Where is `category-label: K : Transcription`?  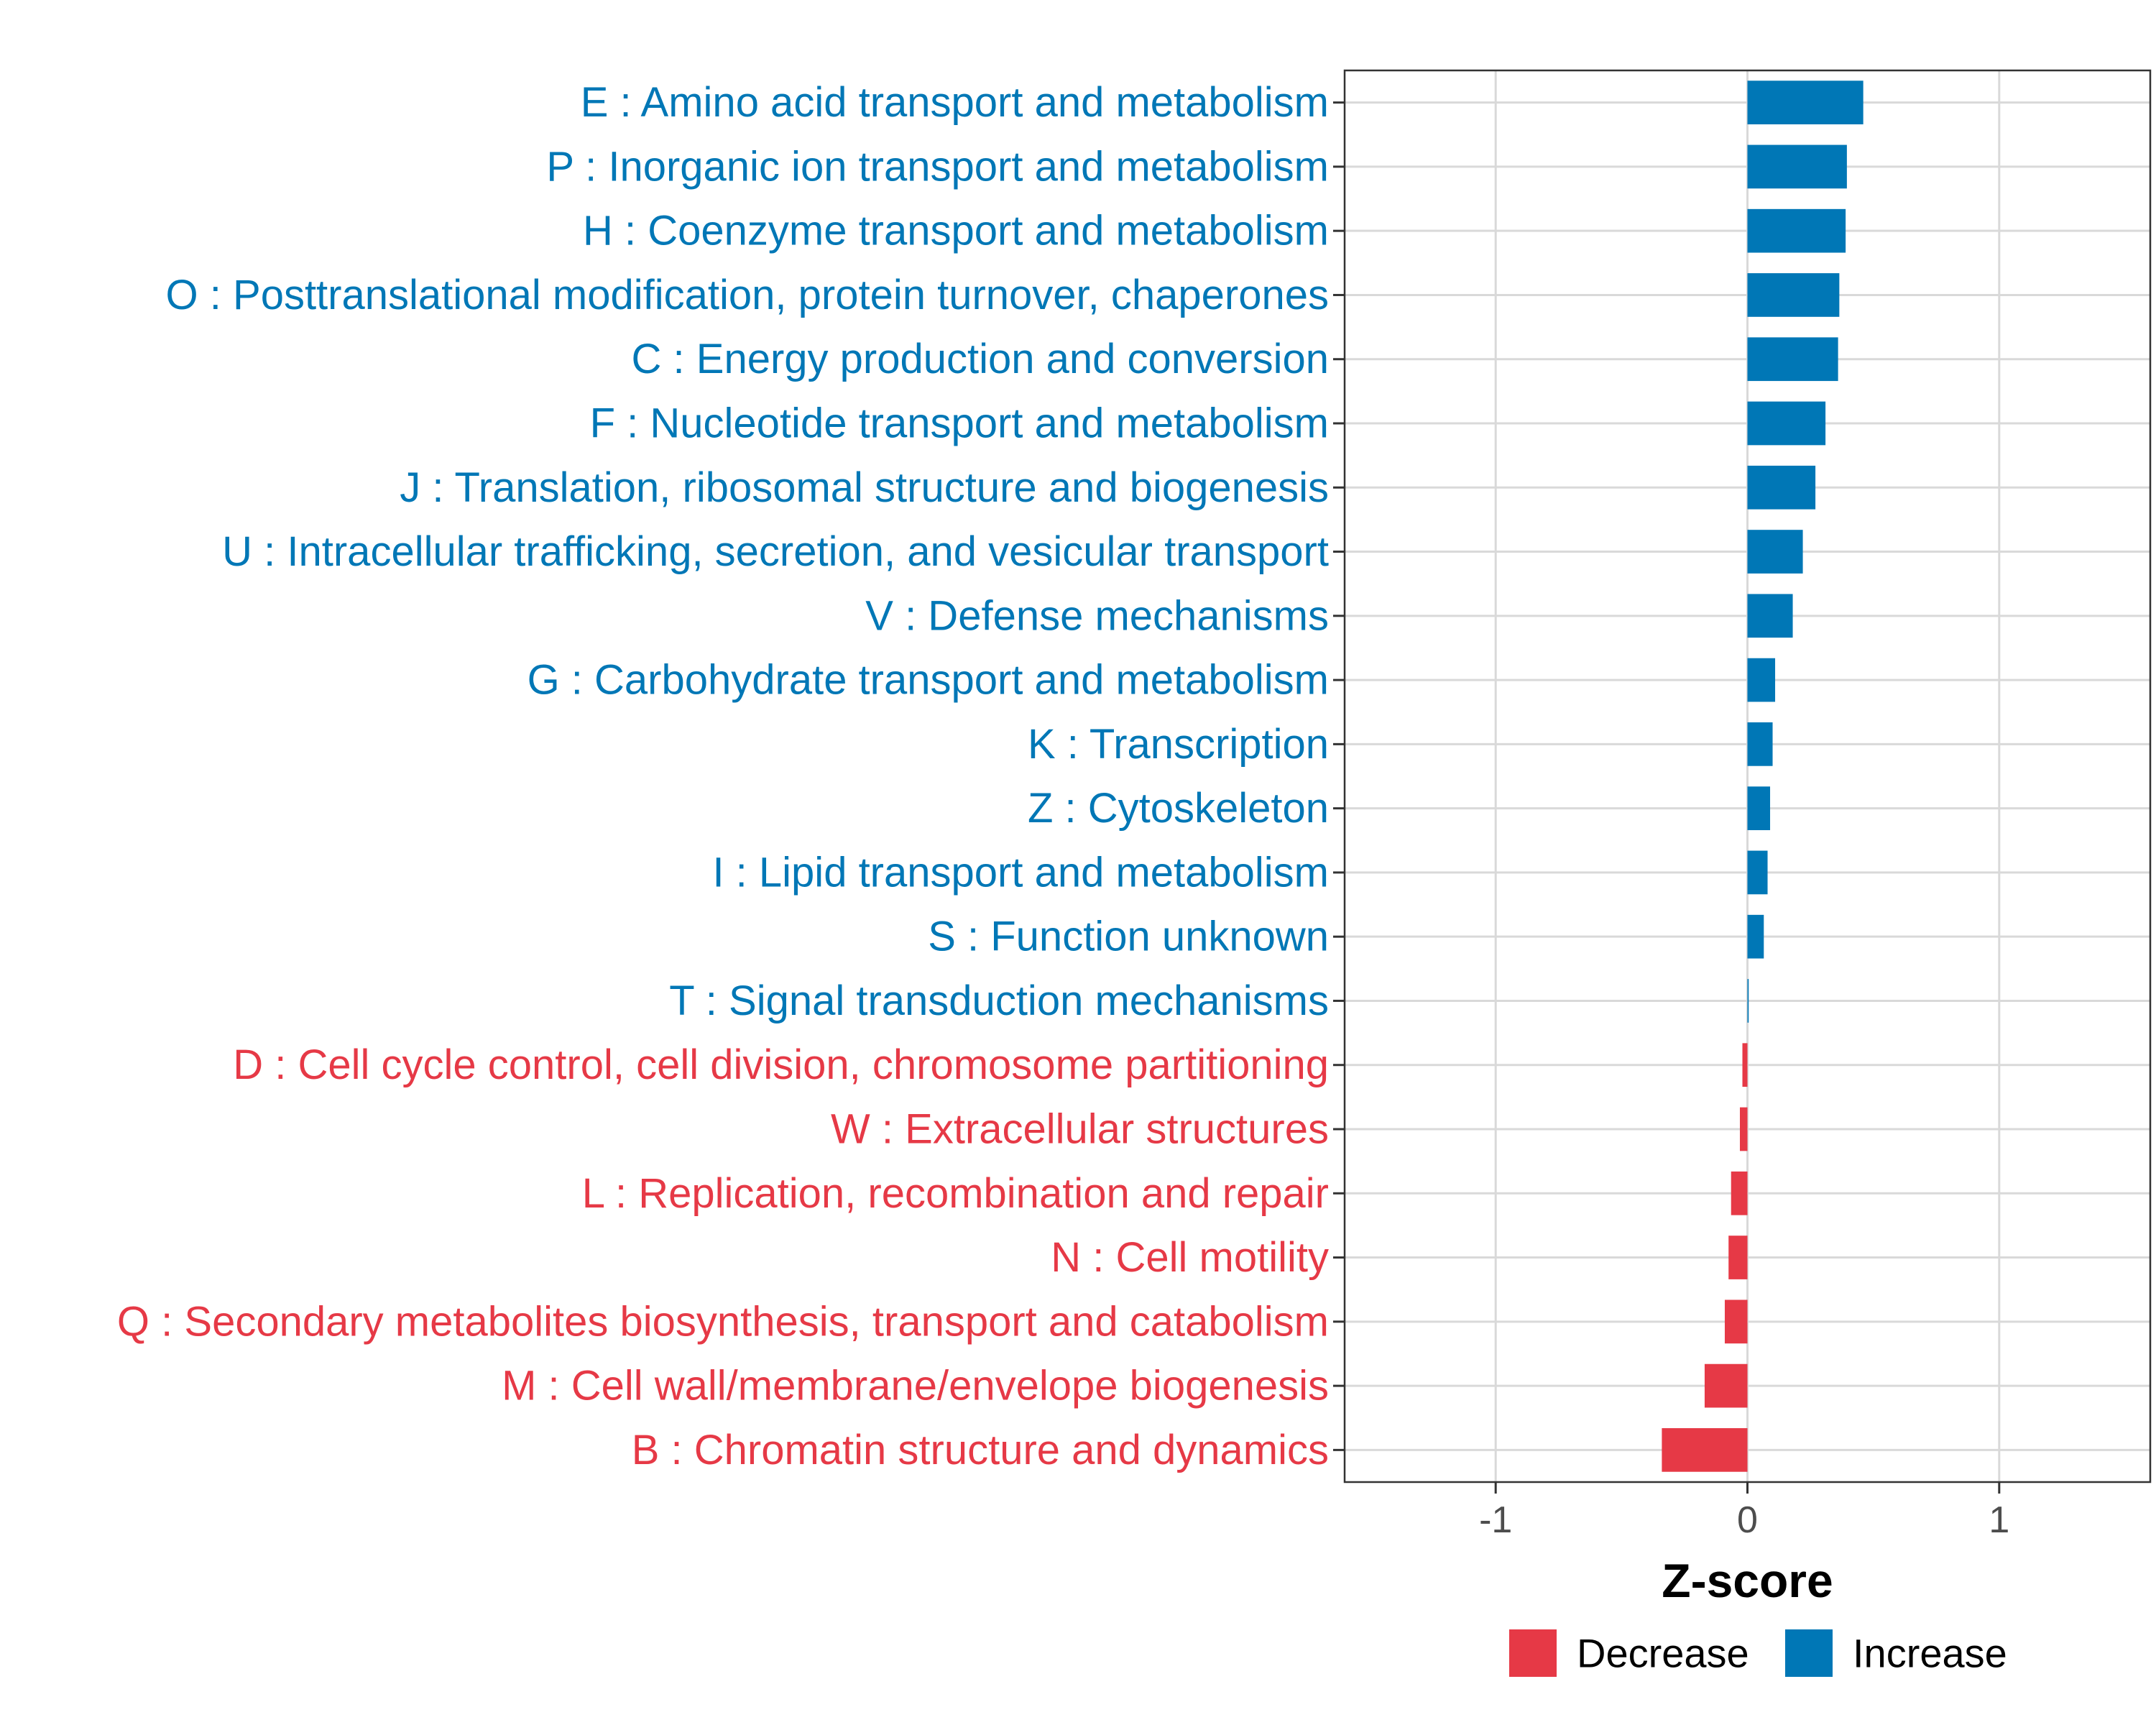
category-label: K : Transcription is located at coordinates (1178, 744).